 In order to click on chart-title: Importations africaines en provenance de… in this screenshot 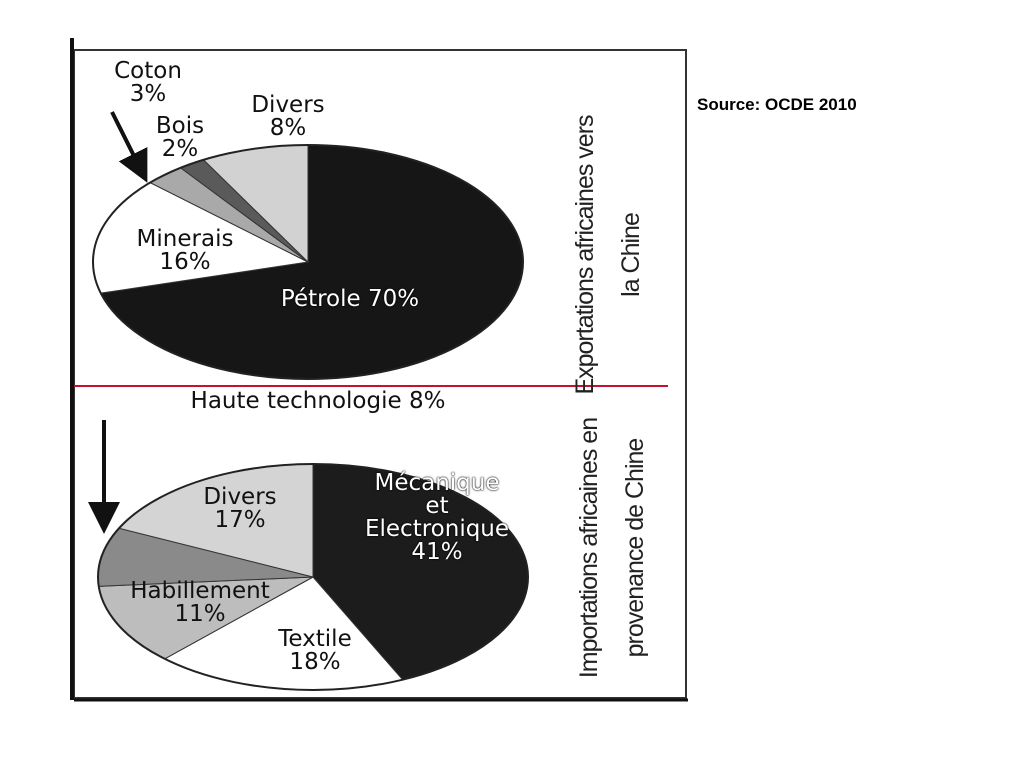, I will do `click(612, 548)`.